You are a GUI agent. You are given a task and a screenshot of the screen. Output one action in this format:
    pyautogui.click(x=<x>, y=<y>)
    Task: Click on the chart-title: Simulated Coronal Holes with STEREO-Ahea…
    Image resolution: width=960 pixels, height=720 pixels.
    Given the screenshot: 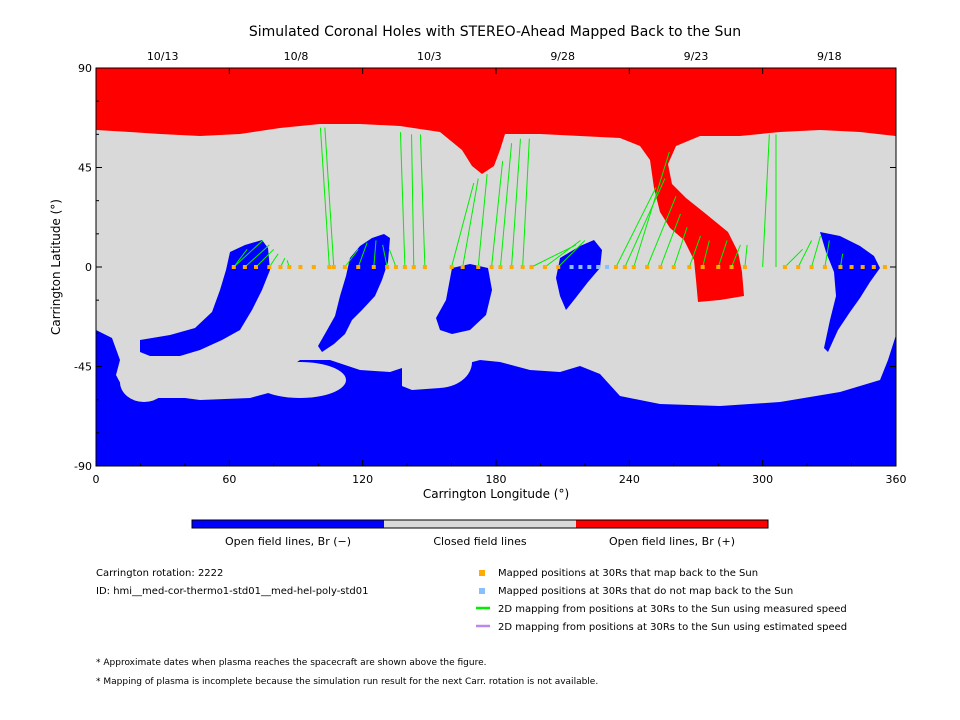 What is the action you would take?
    pyautogui.click(x=495, y=32)
    